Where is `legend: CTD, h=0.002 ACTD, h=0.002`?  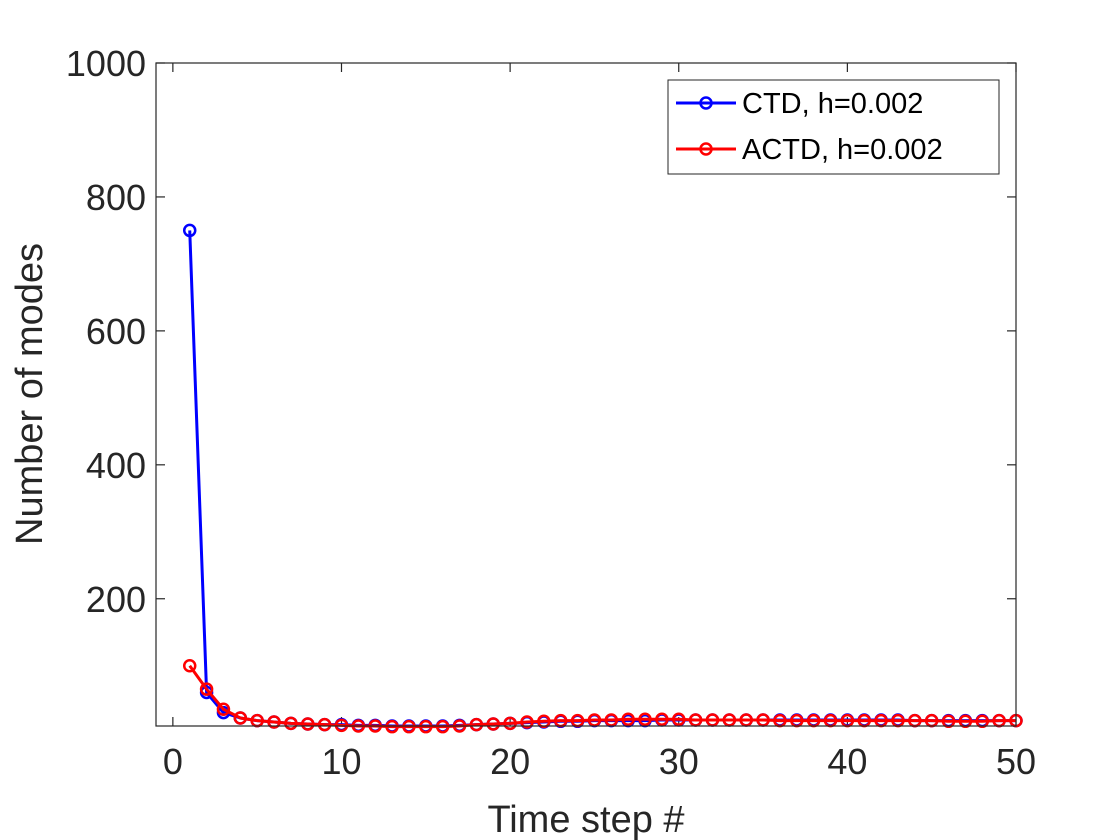
legend: CTD, h=0.002 ACTD, h=0.002 is located at coordinates (833, 127).